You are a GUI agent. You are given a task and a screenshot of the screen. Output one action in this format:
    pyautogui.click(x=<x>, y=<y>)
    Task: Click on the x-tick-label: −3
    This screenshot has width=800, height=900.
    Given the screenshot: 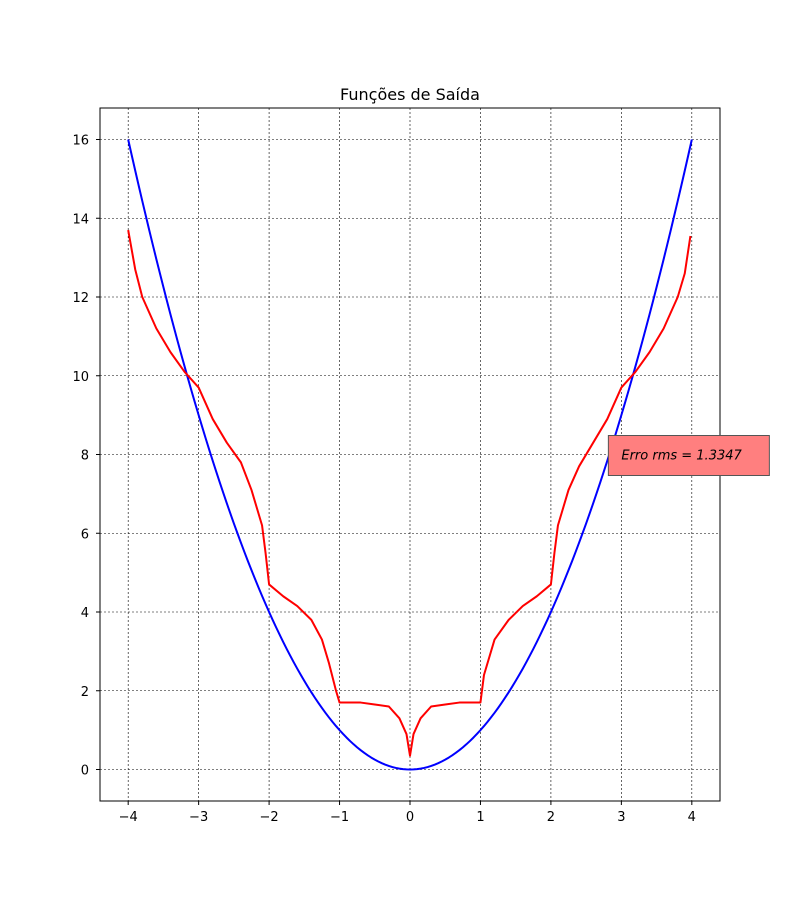 What is the action you would take?
    pyautogui.click(x=198, y=817)
    